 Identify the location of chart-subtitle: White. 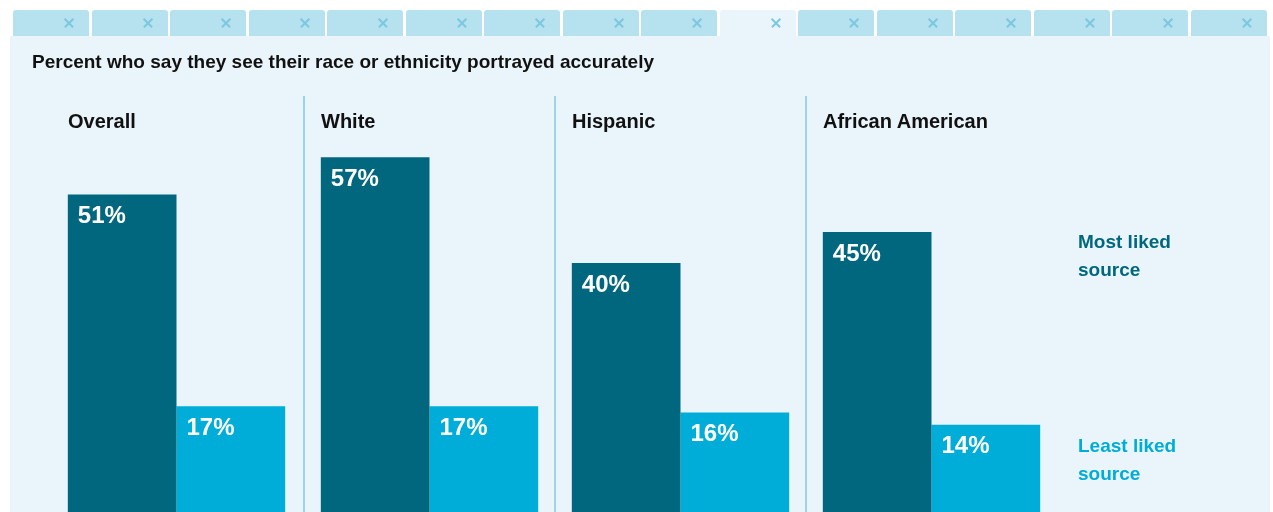
(348, 121).